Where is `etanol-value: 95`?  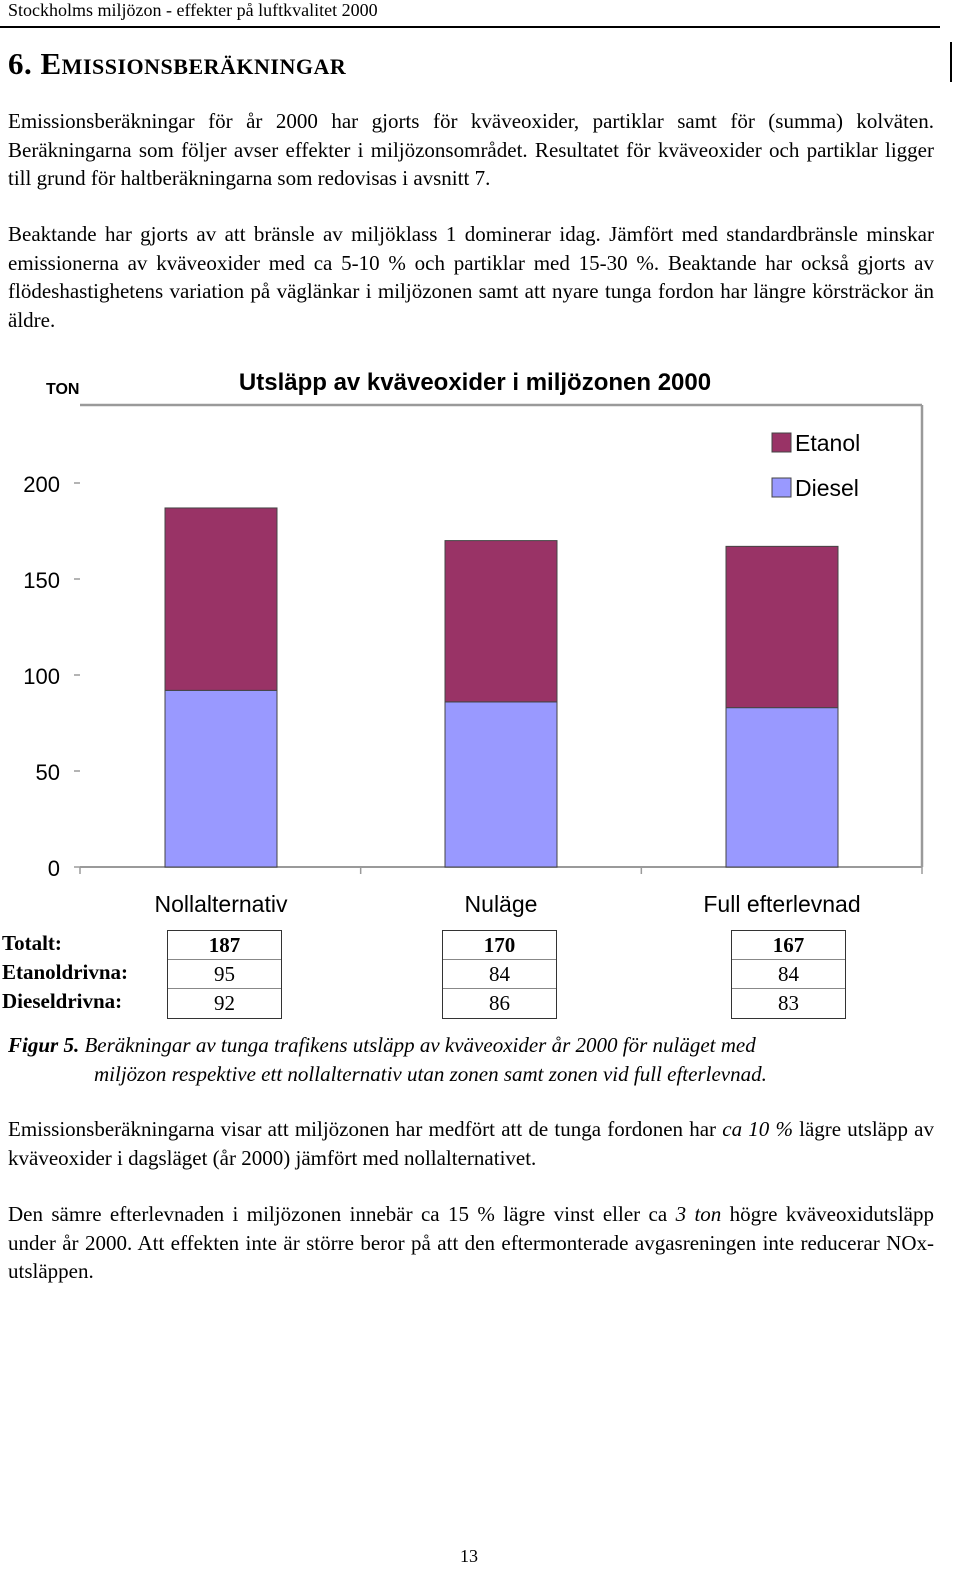 etanol-value: 95 is located at coordinates (224, 974).